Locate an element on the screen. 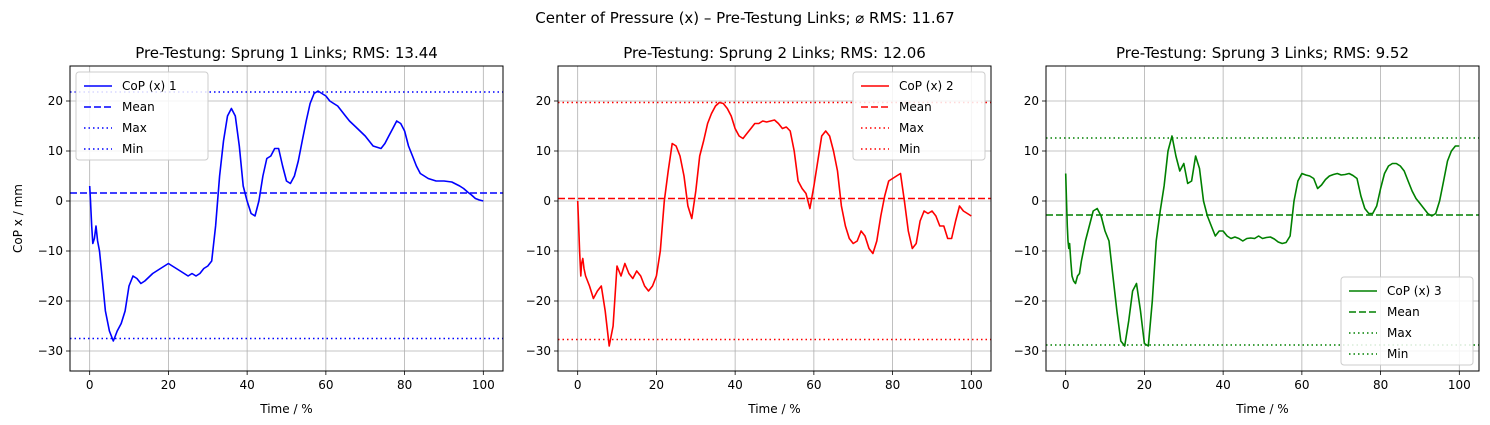 Image resolution: width=1490 pixels, height=425 pixels. legend: CoP (x) 1 Mean Max Min is located at coordinates (142, 116).